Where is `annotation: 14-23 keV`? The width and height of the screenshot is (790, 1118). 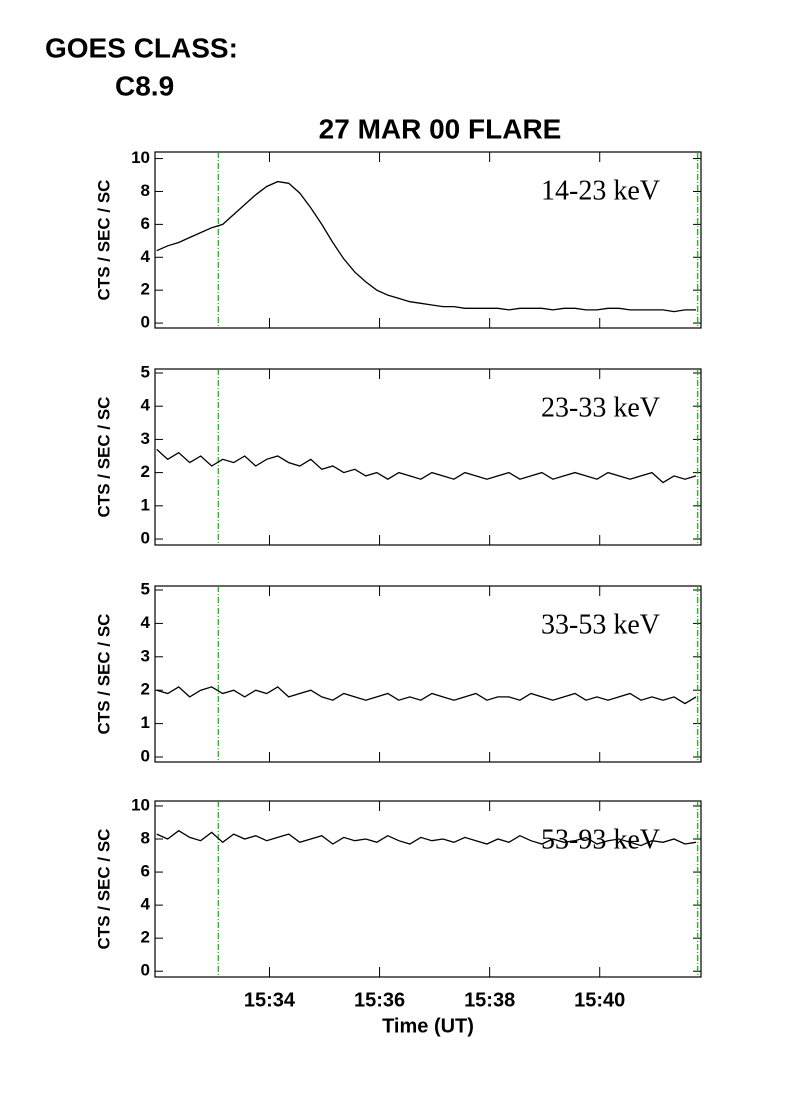 annotation: 14-23 keV is located at coordinates (600, 190).